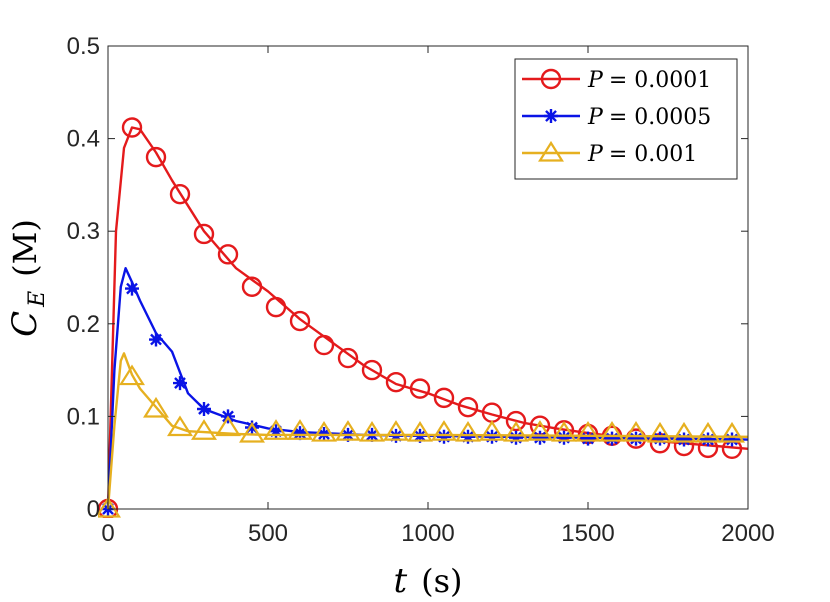 Image resolution: width=830 pixels, height=602 pixels. What do you see at coordinates (747, 533) in the screenshot?
I see `x-tick-label: 2000` at bounding box center [747, 533].